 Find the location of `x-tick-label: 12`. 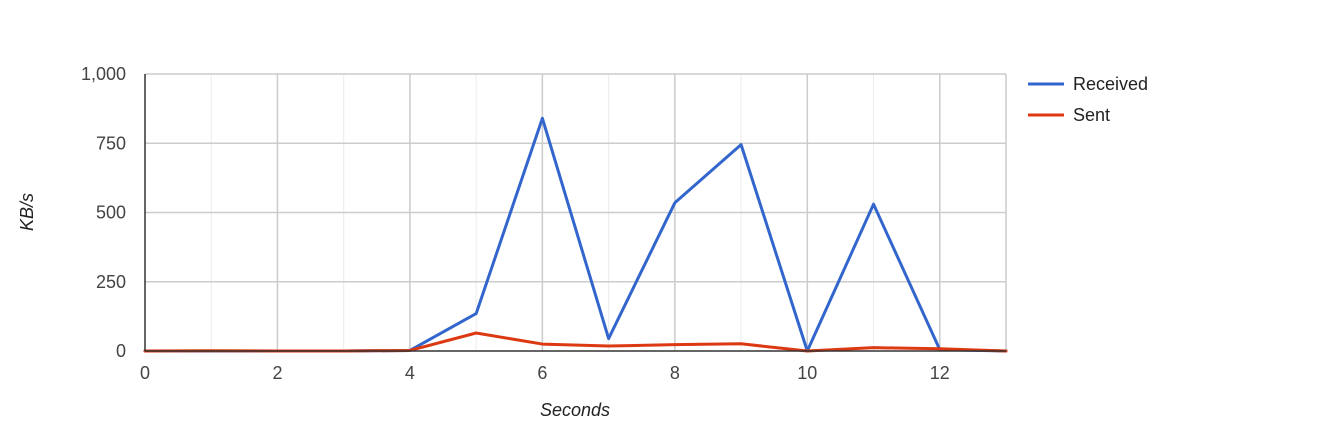

x-tick-label: 12 is located at coordinates (940, 373).